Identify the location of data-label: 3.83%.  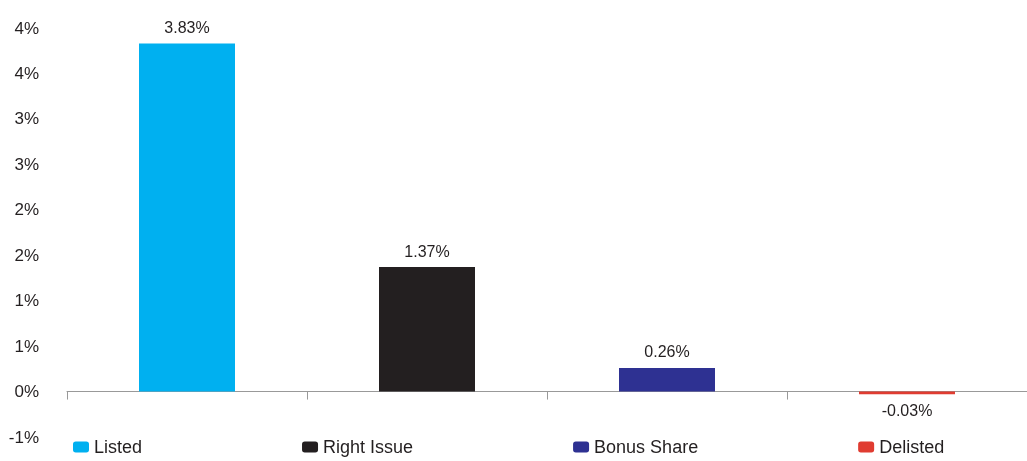
(187, 27).